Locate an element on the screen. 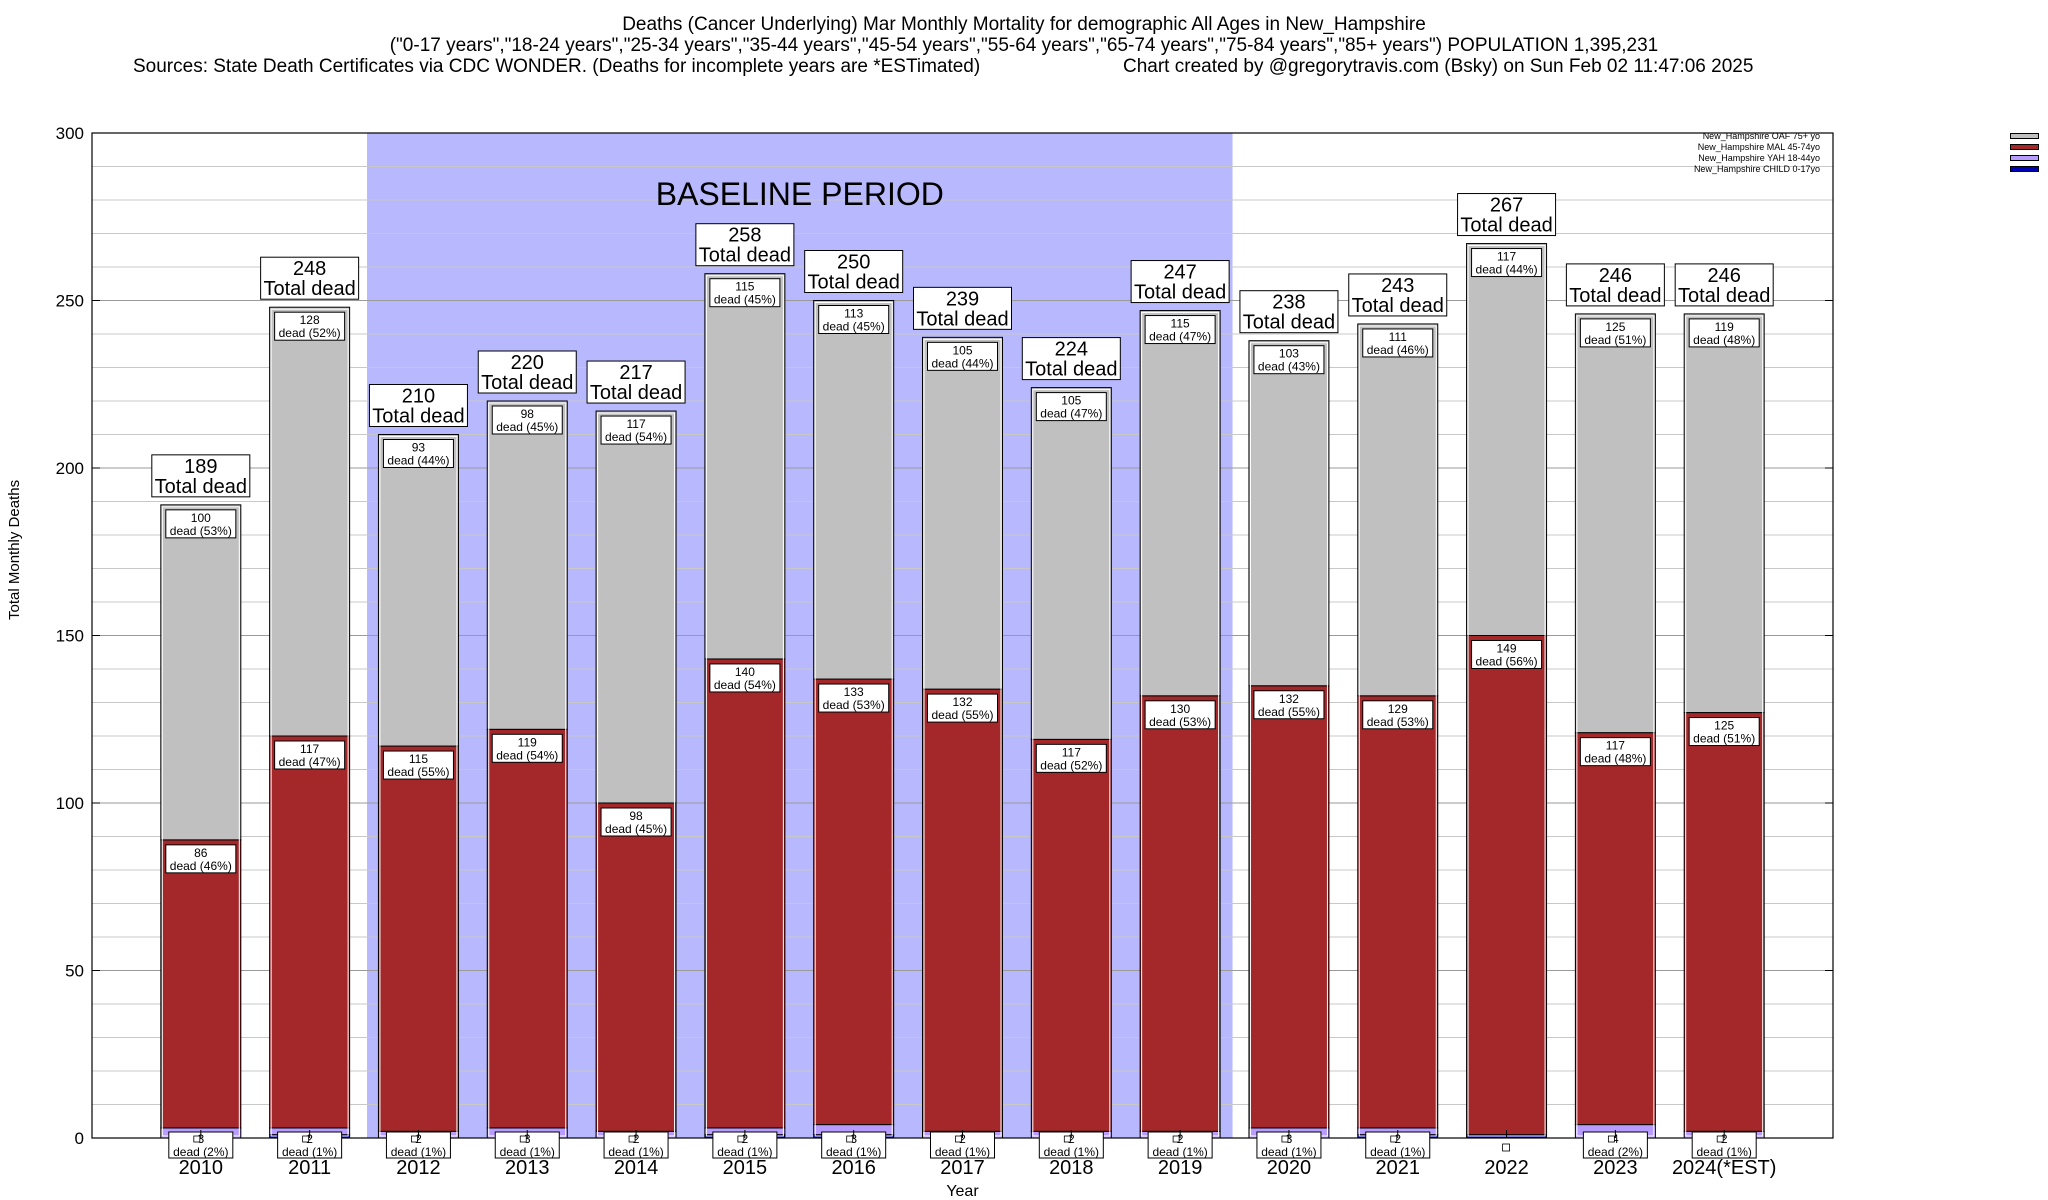  oaf-value-label: 103 is located at coordinates (1289, 354).